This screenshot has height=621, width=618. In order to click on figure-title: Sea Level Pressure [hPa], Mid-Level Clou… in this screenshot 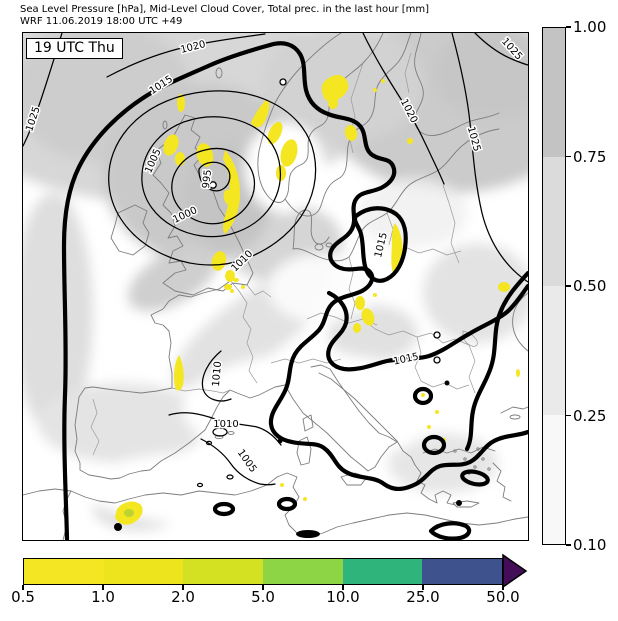, I will do `click(225, 9)`.